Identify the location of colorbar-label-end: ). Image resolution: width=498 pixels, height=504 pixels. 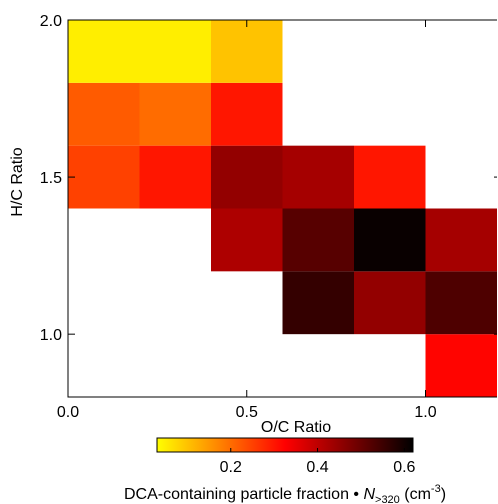
(443, 494).